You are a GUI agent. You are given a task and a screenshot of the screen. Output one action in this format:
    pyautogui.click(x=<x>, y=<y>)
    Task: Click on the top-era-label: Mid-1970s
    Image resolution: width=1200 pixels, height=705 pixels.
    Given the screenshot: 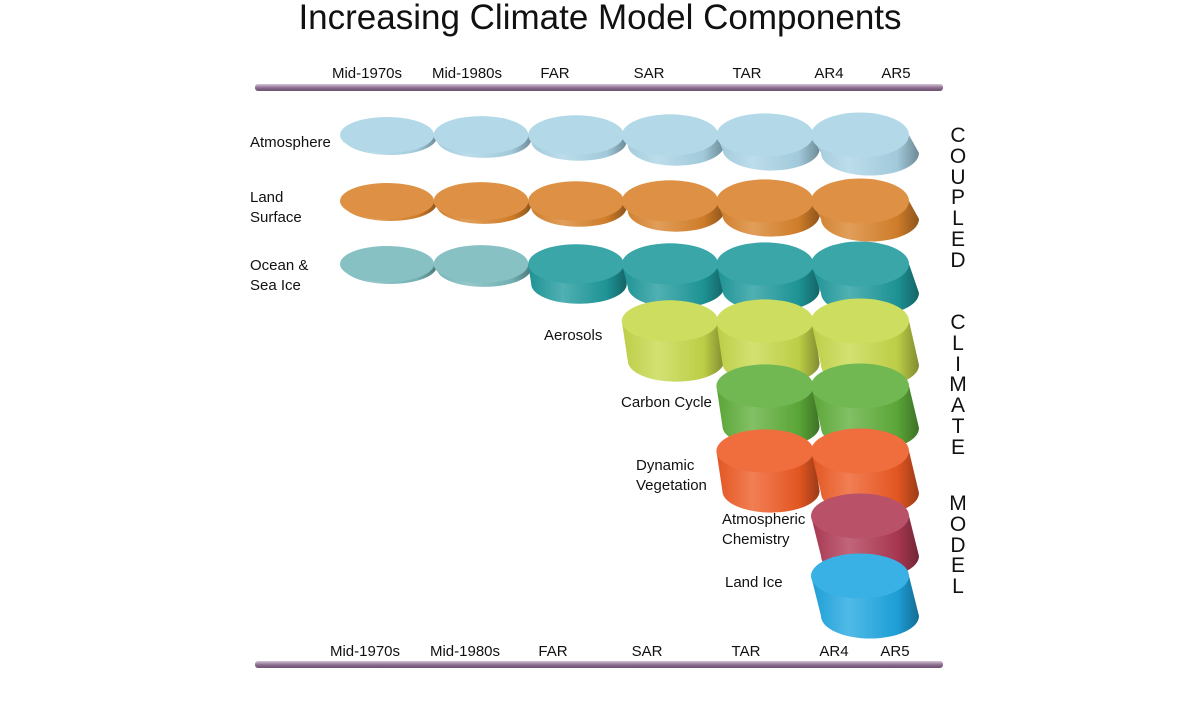 What is the action you would take?
    pyautogui.click(x=367, y=73)
    